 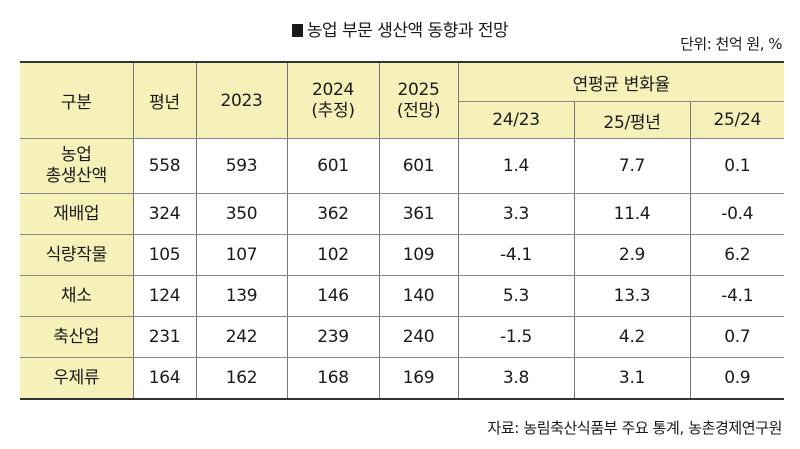 I want to click on header-2024-year: 2024, so click(x=333, y=89).